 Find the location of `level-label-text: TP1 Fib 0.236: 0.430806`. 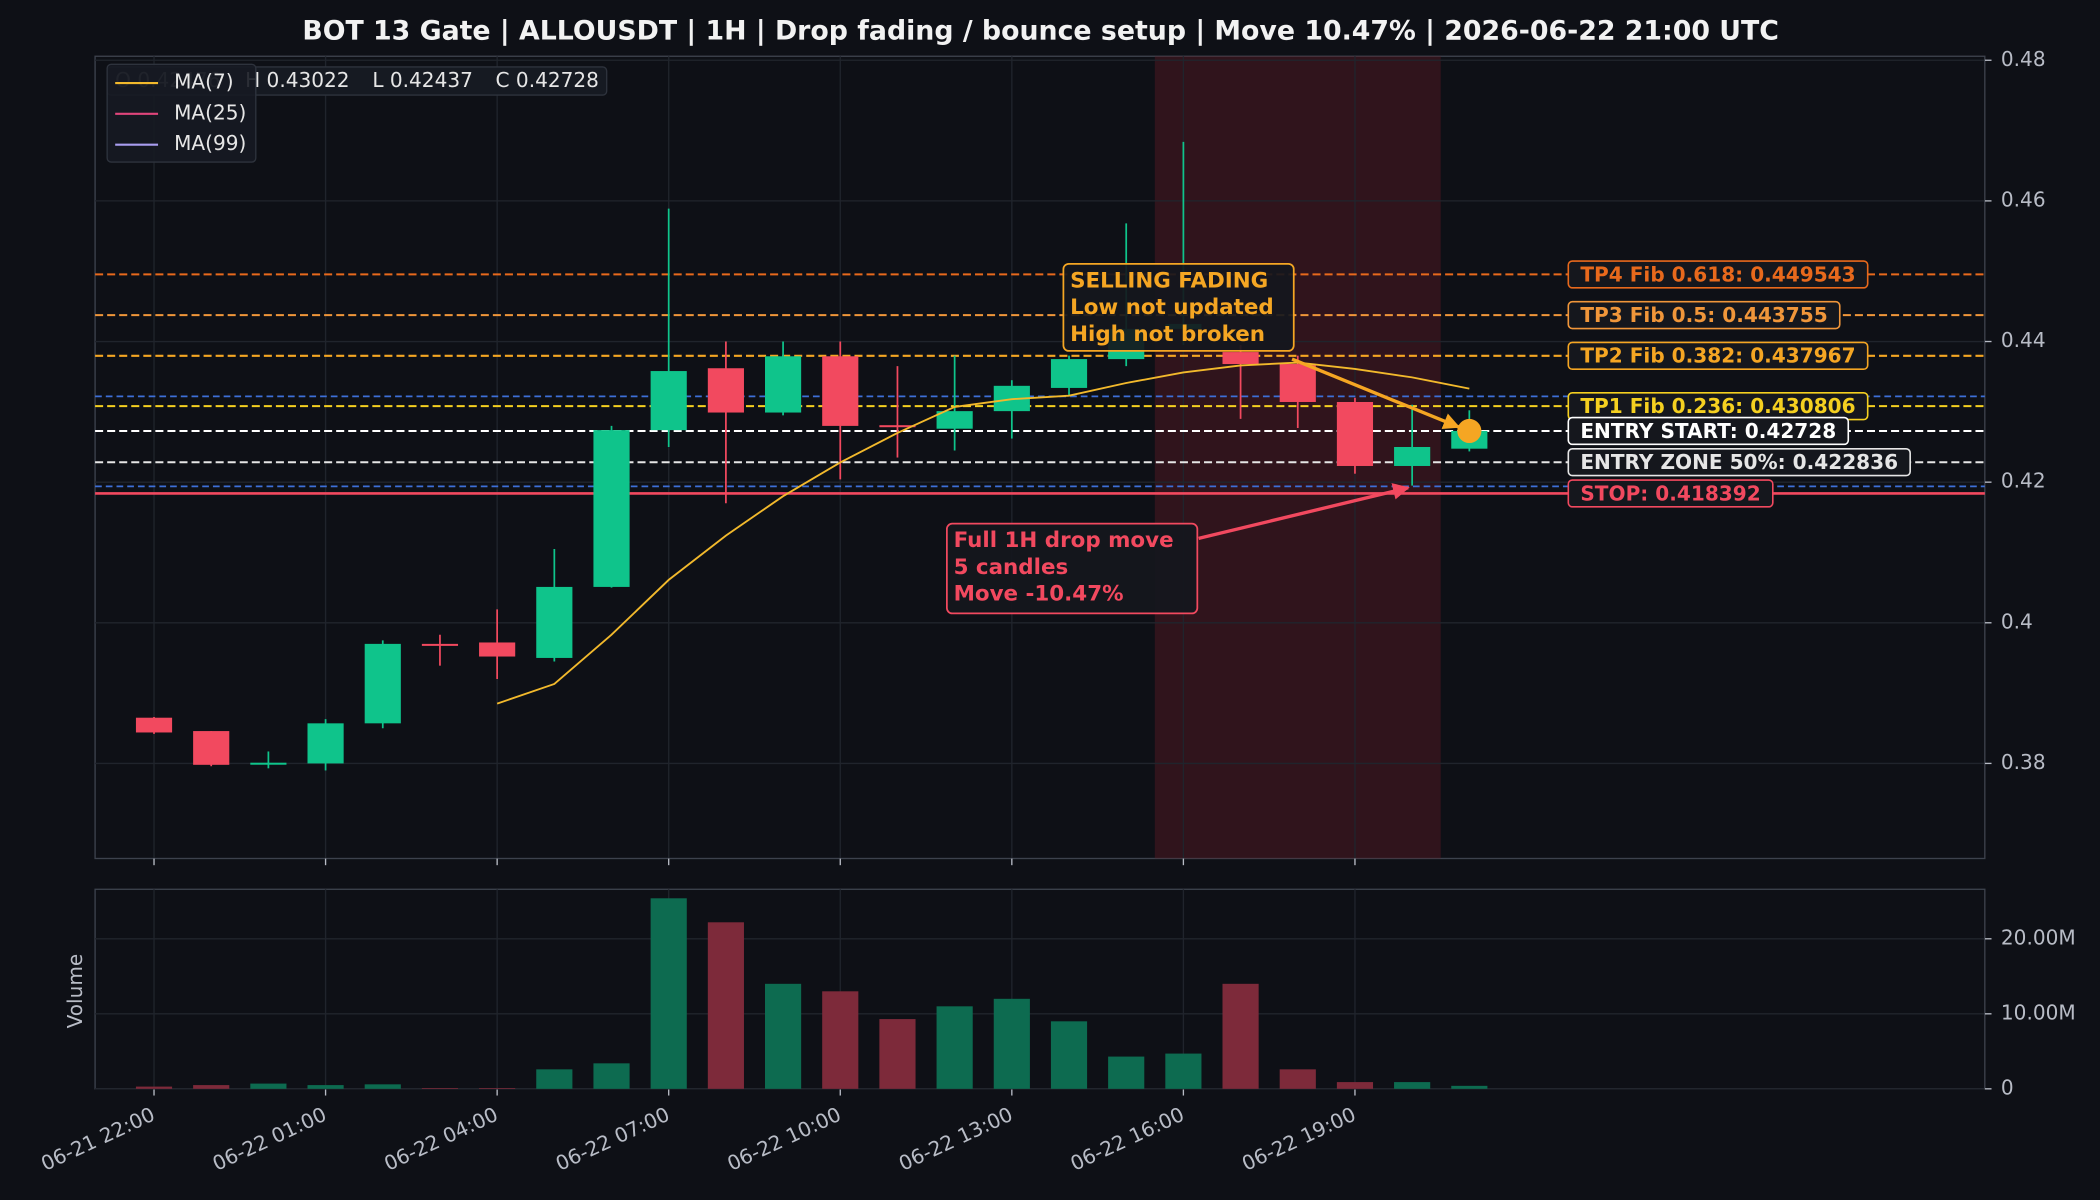

level-label-text: TP1 Fib 0.236: 0.430806 is located at coordinates (1717, 406).